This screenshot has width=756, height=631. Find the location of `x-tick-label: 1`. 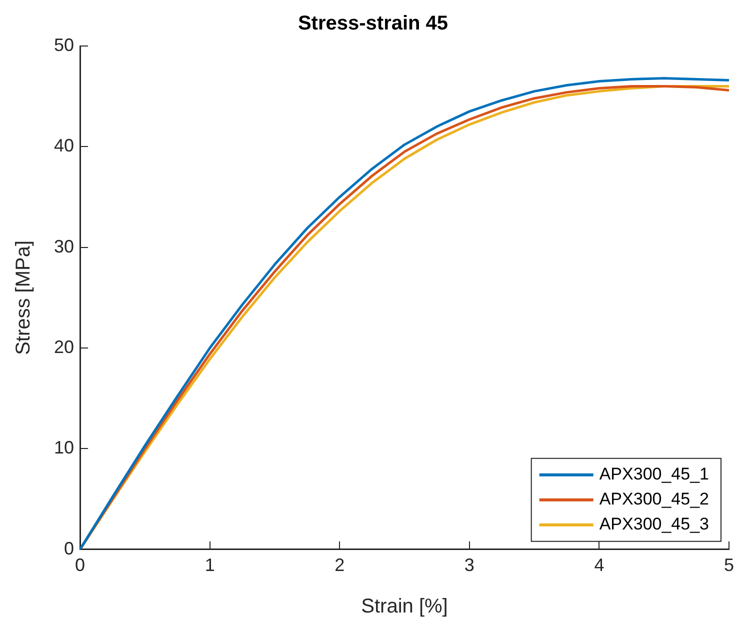

x-tick-label: 1 is located at coordinates (209, 565).